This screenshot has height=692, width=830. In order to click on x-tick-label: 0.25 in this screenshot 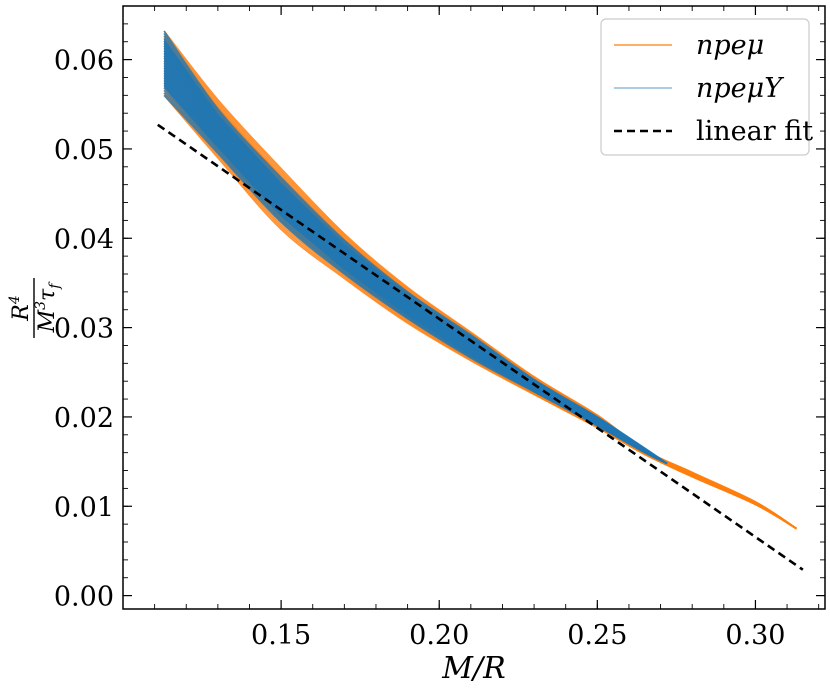, I will do `click(597, 635)`.